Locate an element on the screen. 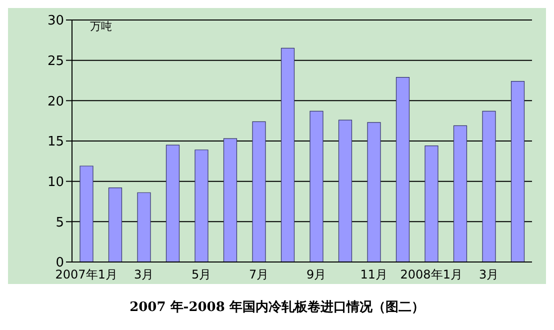  x-tick-label: 2008年1月 is located at coordinates (431, 275).